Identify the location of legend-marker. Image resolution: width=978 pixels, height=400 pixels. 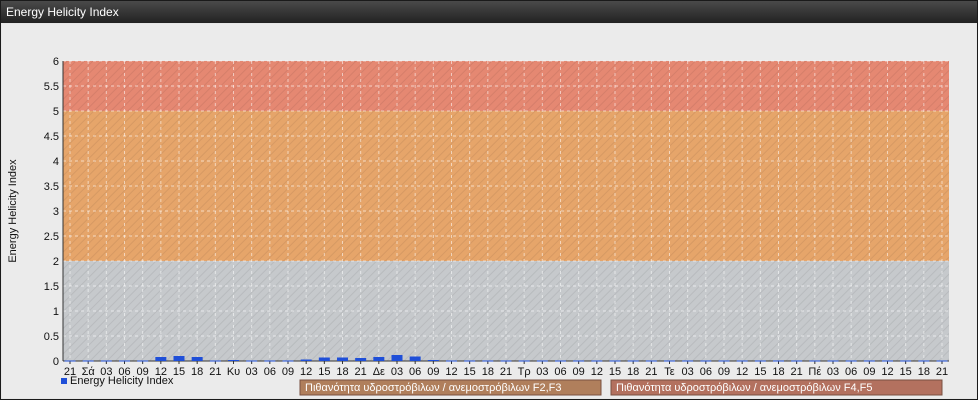
(64, 381).